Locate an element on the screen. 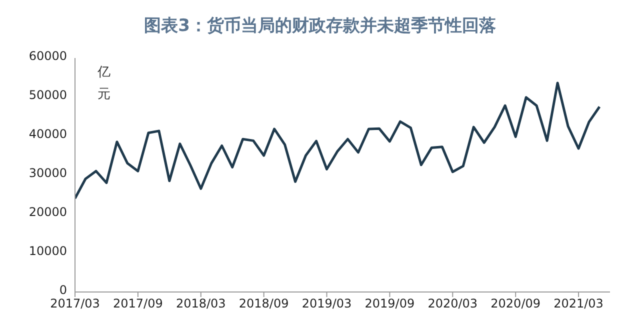  x-tick-label: 2017/03 is located at coordinates (75, 303).